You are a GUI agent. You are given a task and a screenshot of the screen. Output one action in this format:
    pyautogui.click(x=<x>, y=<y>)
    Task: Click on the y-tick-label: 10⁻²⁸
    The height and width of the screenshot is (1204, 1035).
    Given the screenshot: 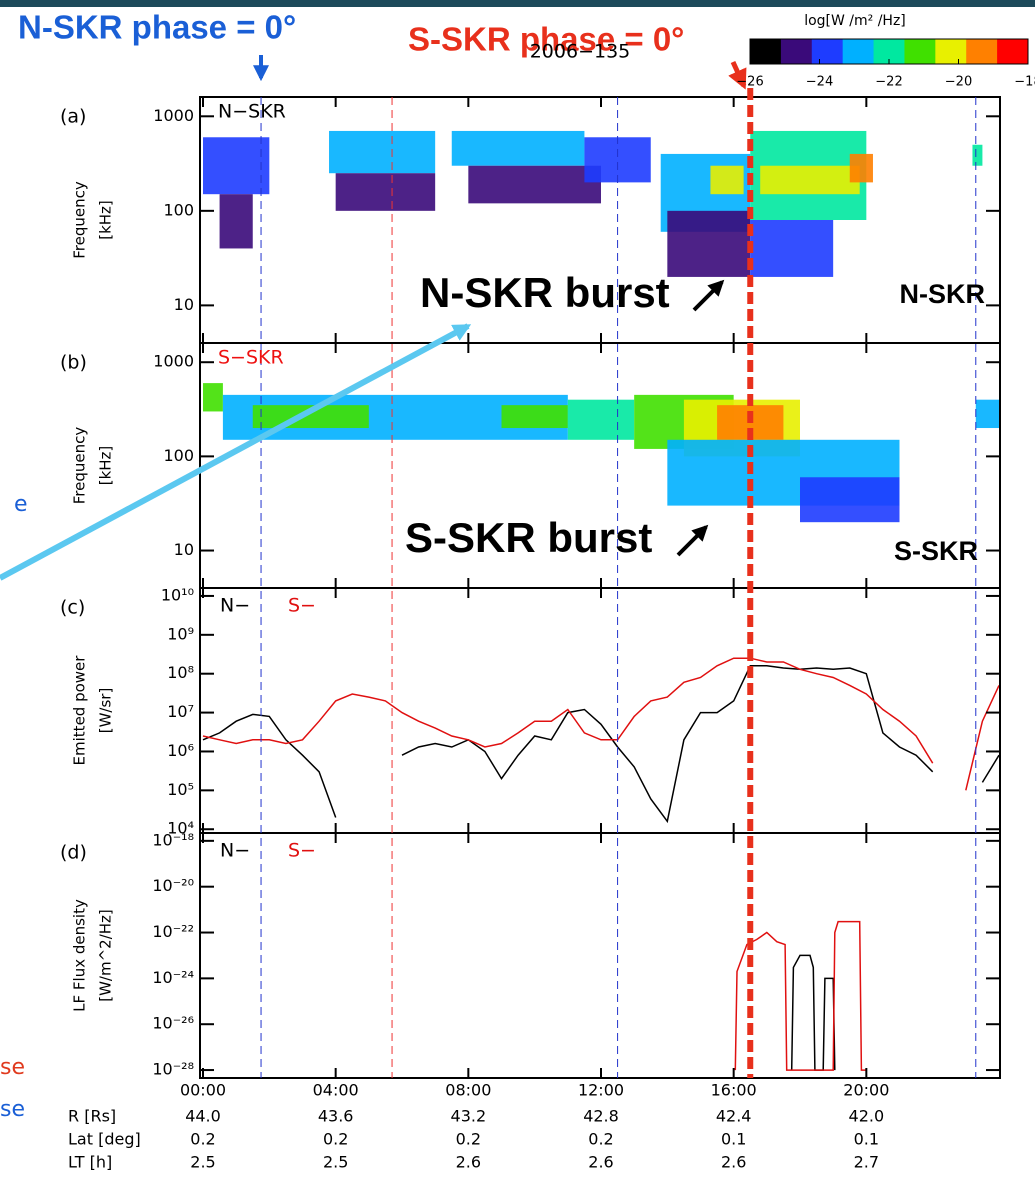 What is the action you would take?
    pyautogui.click(x=173, y=1069)
    